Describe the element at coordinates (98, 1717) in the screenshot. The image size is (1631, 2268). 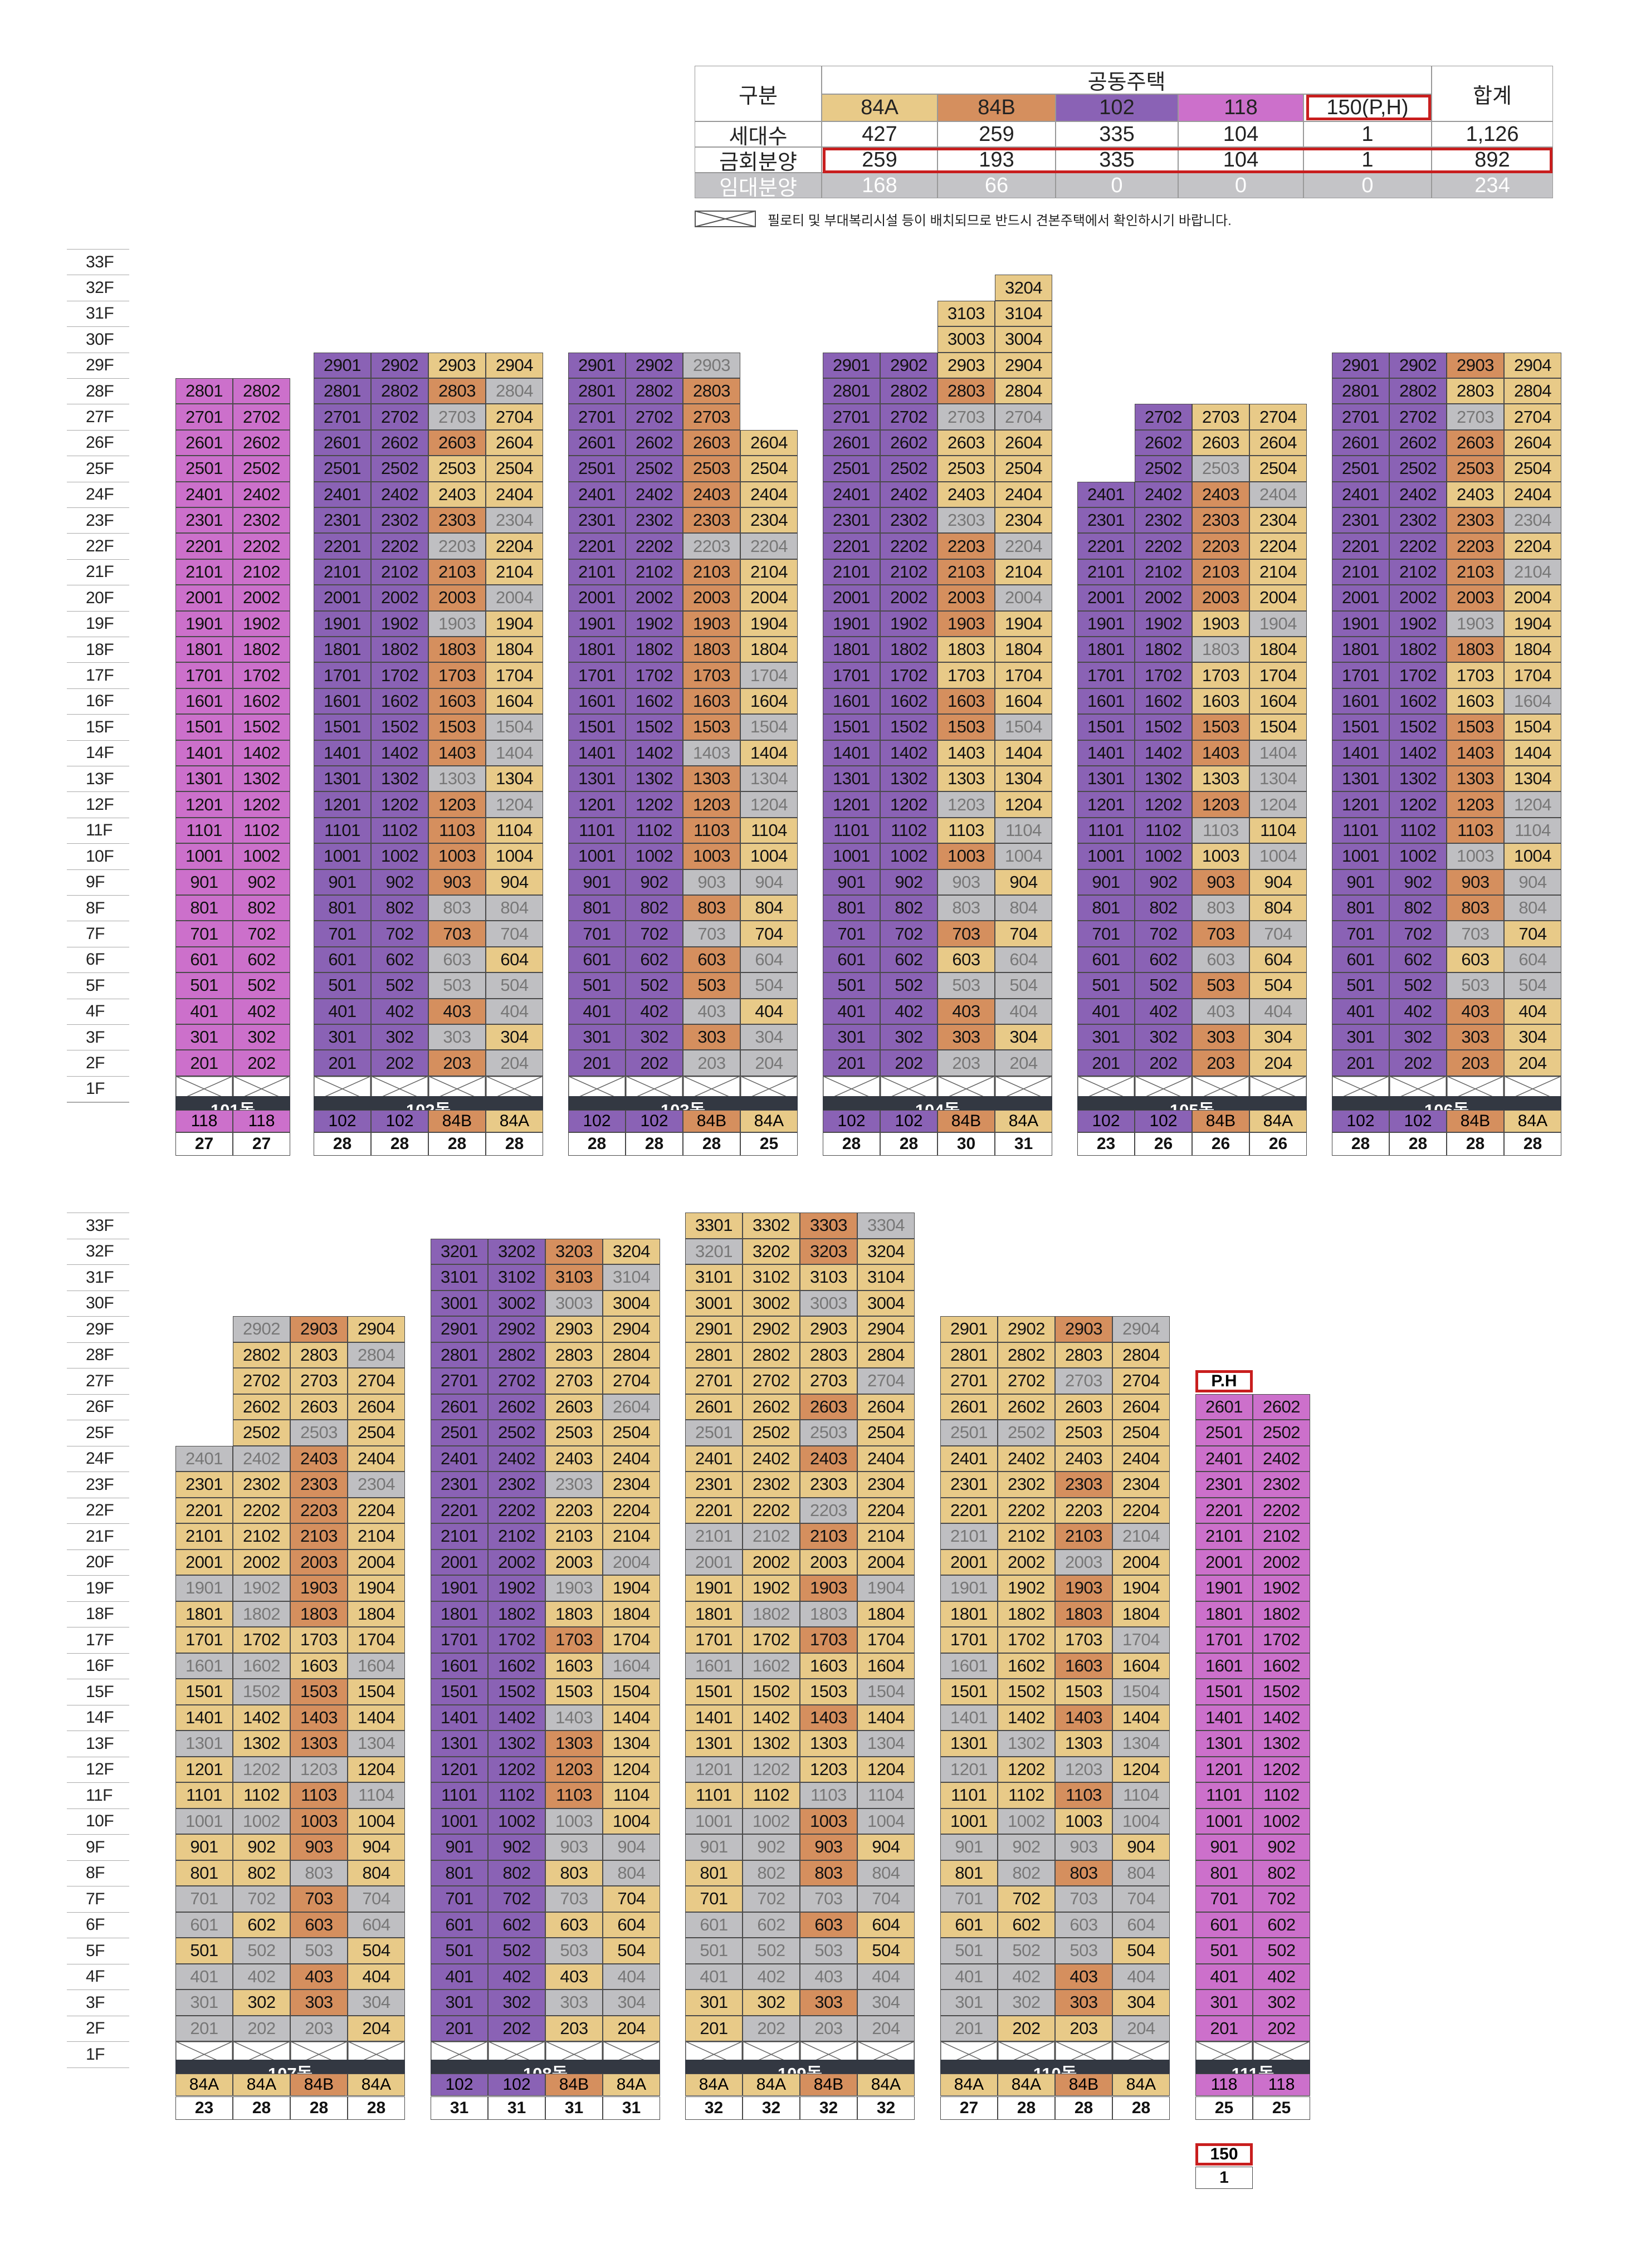
I see `floor-label: 14F` at that location.